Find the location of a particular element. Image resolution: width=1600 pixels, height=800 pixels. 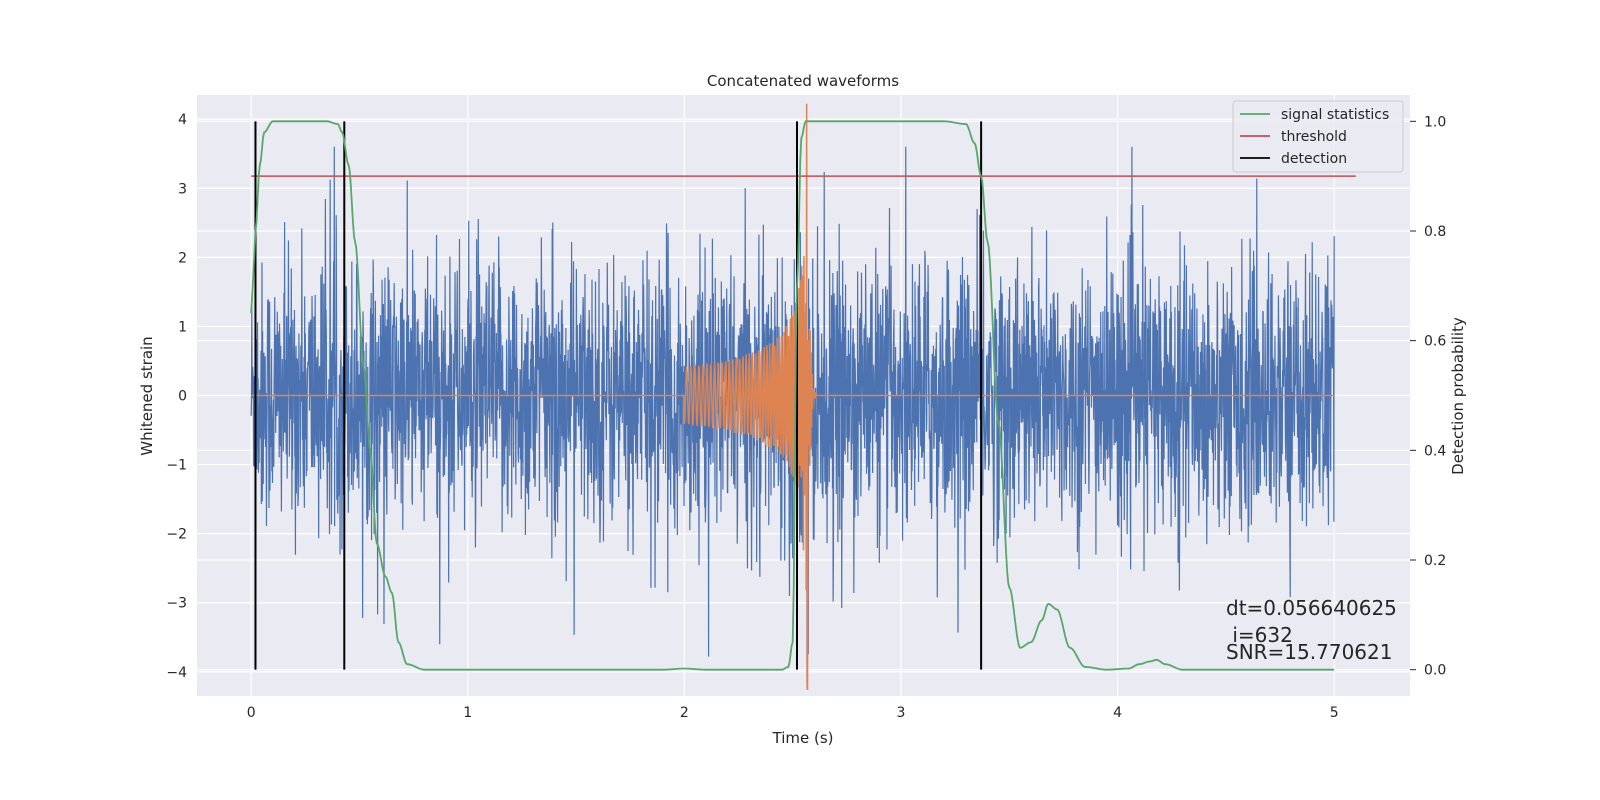

x-tick-label: 0 is located at coordinates (251, 713).